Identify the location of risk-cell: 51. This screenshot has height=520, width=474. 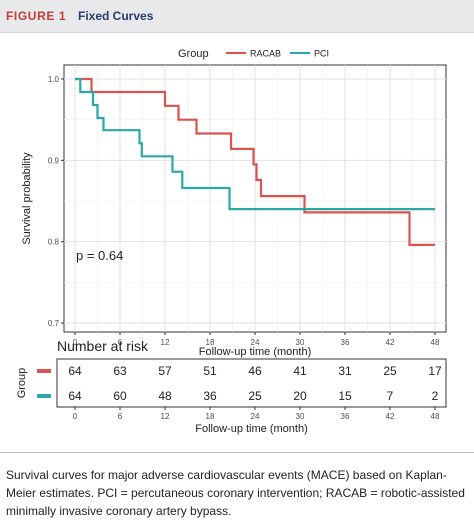
(210, 371).